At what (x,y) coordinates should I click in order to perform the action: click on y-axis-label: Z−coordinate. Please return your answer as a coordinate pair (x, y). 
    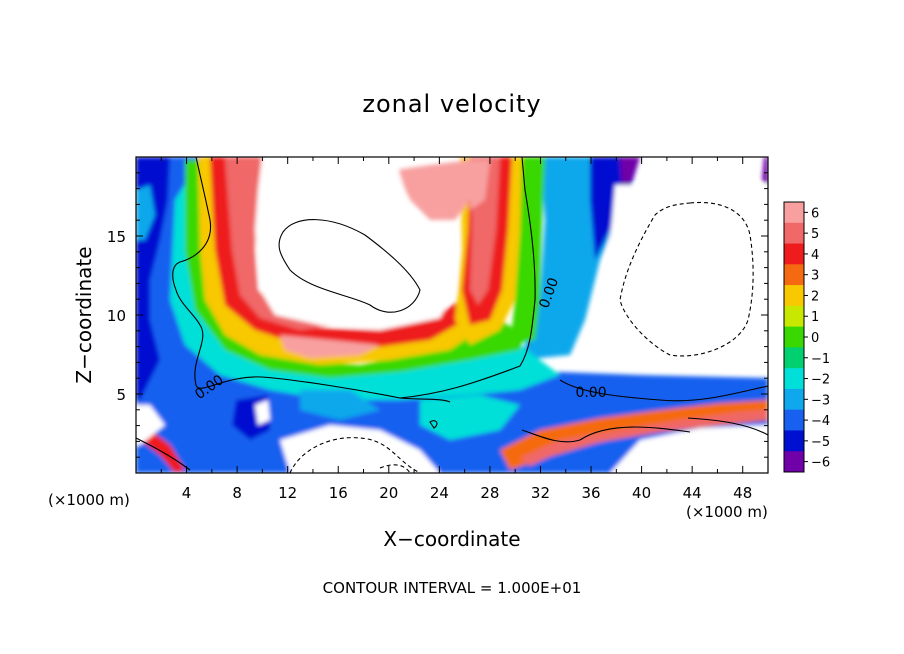
    Looking at the image, I should click on (84, 314).